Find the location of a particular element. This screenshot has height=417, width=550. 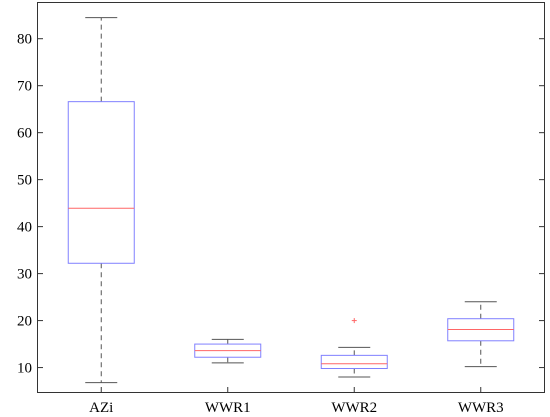

box-wwr1 is located at coordinates (228, 351).